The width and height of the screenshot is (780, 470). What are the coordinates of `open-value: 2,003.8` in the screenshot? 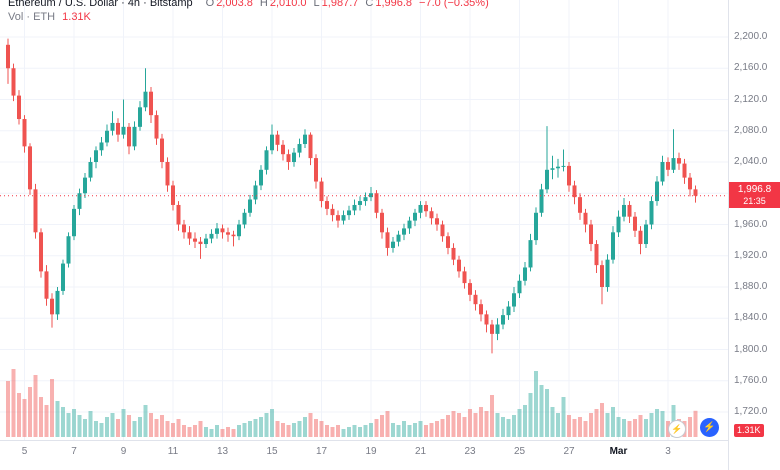 It's located at (234, 4).